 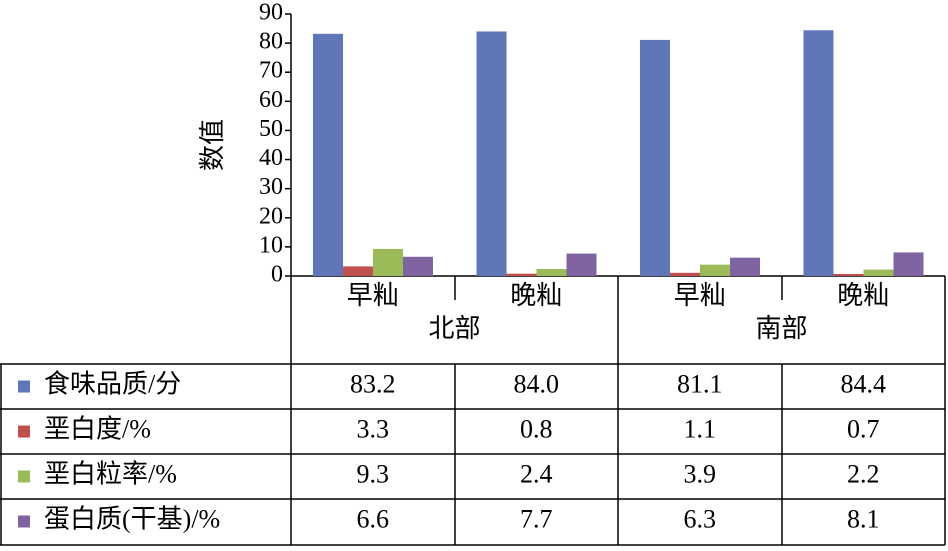 What do you see at coordinates (277, 275) in the screenshot?
I see `y-tick-label: 0` at bounding box center [277, 275].